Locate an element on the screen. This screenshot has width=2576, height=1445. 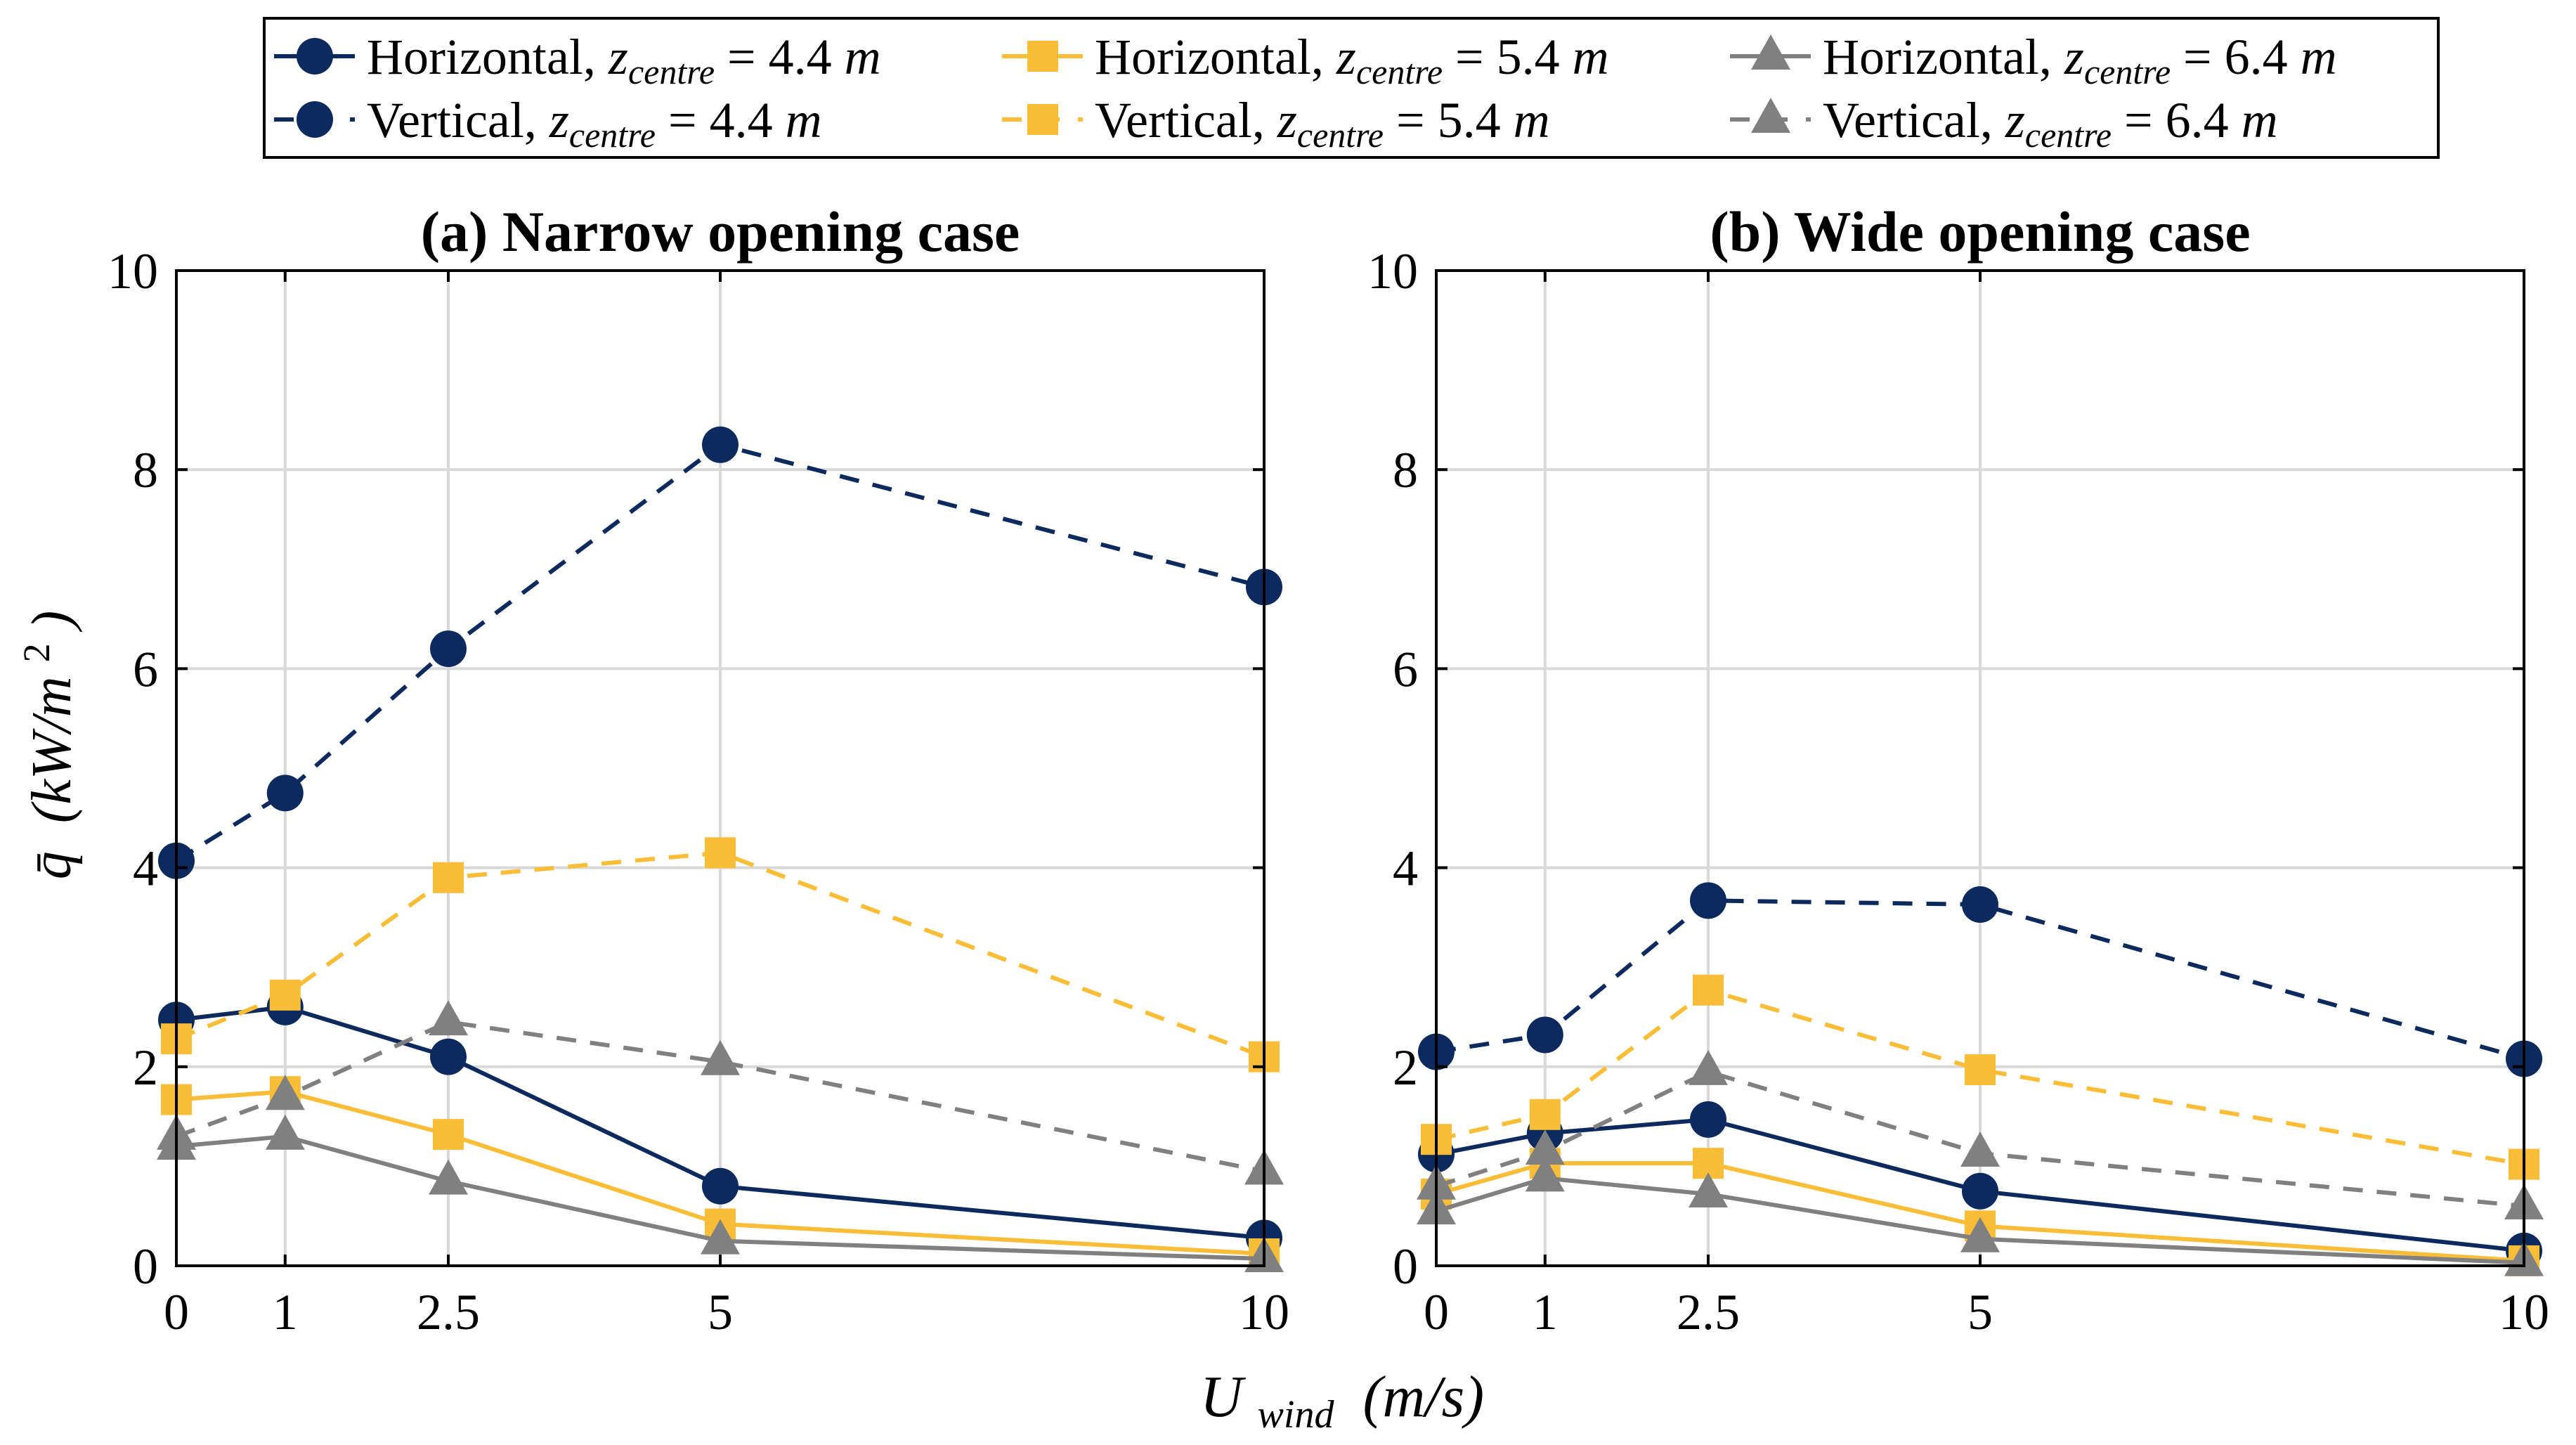
x-axis-label: U wind (m/s) is located at coordinates (1342, 1402).